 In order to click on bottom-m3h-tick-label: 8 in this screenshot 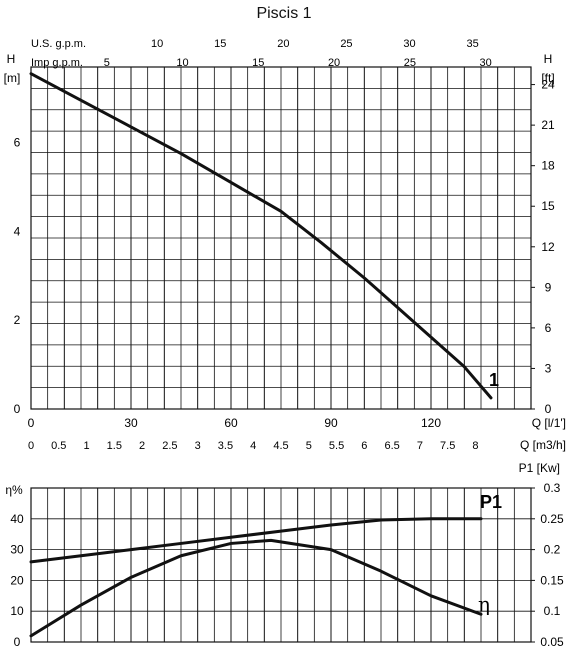, I will do `click(475, 446)`.